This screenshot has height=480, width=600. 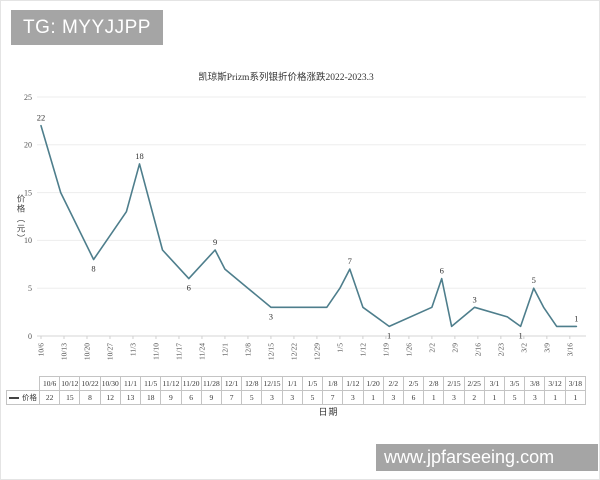 What do you see at coordinates (87, 27) in the screenshot?
I see `tg-badge: TG: MYYJJPP` at bounding box center [87, 27].